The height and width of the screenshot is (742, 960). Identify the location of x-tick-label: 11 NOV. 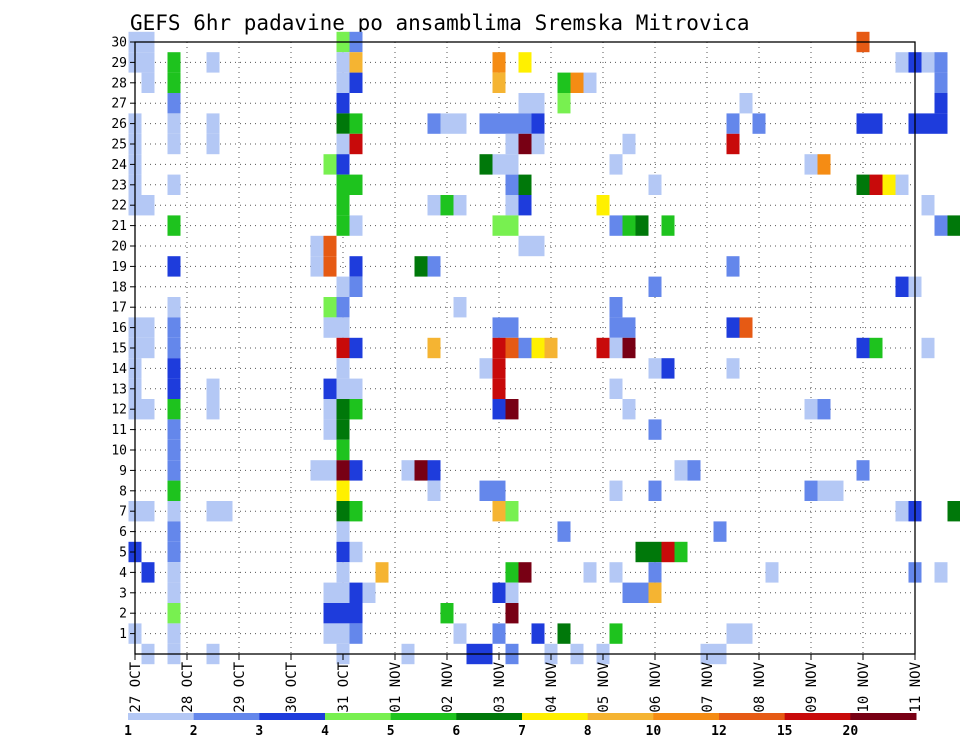
(916, 686).